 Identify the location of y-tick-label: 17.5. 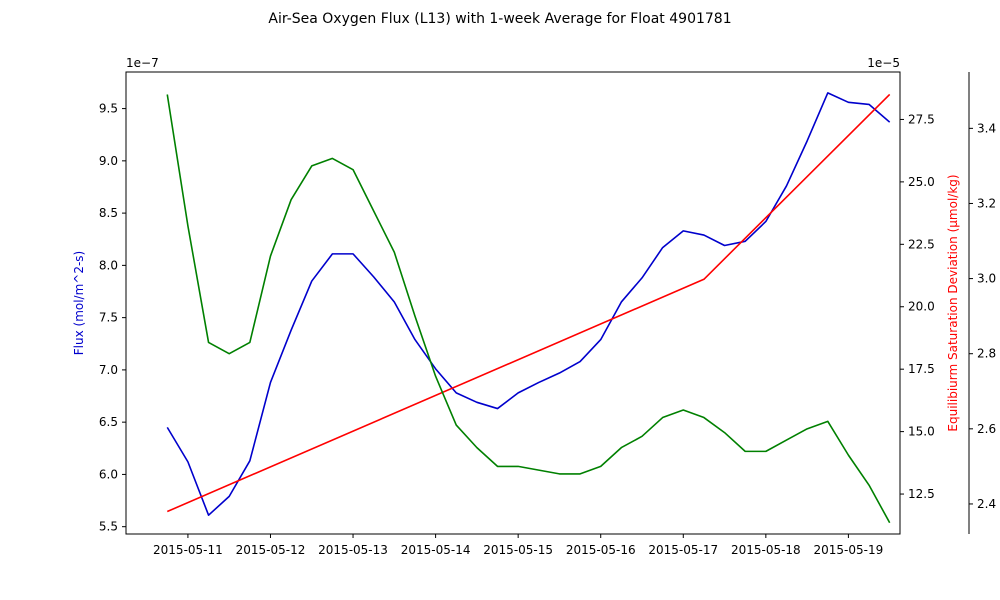
(921, 369).